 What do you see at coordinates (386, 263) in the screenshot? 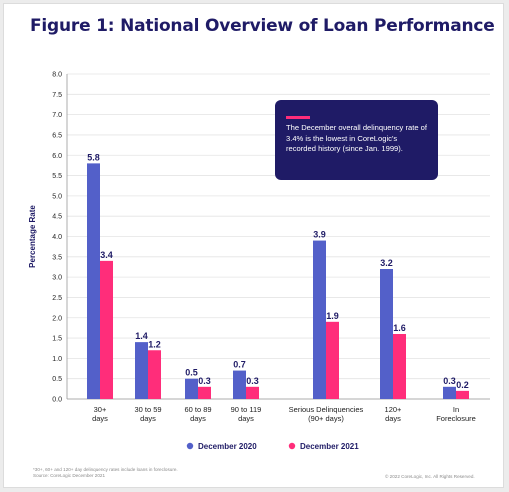
I see `data-label: 3.2` at bounding box center [386, 263].